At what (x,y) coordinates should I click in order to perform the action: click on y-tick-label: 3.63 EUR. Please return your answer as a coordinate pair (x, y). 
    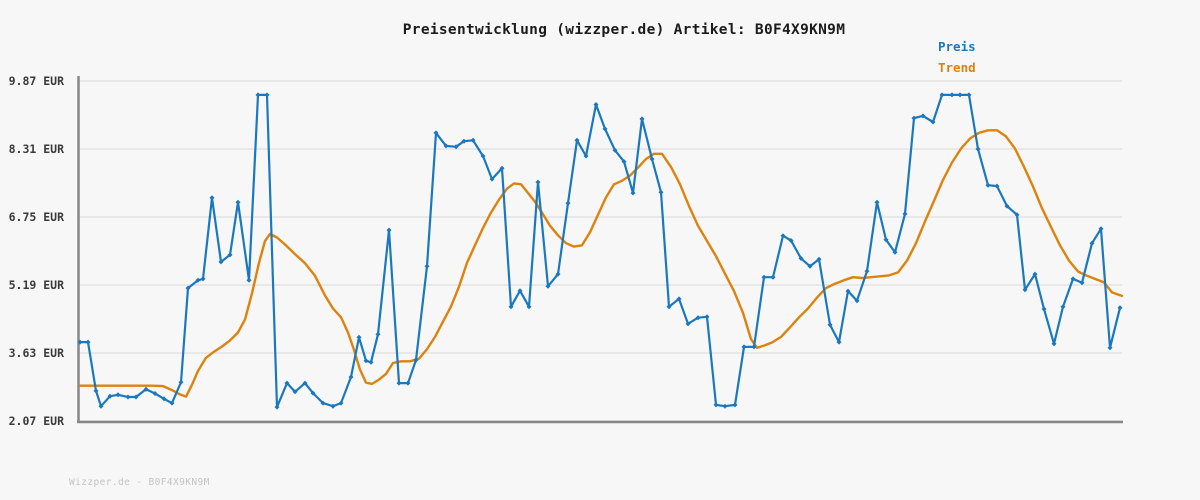
    Looking at the image, I should click on (36, 353).